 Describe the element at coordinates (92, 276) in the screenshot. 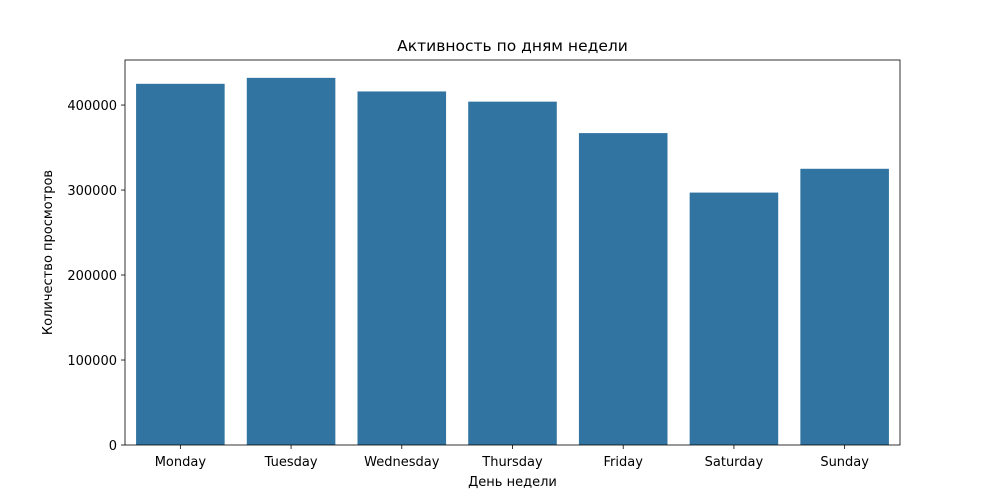

I see `y-tick-label: 200000` at that location.